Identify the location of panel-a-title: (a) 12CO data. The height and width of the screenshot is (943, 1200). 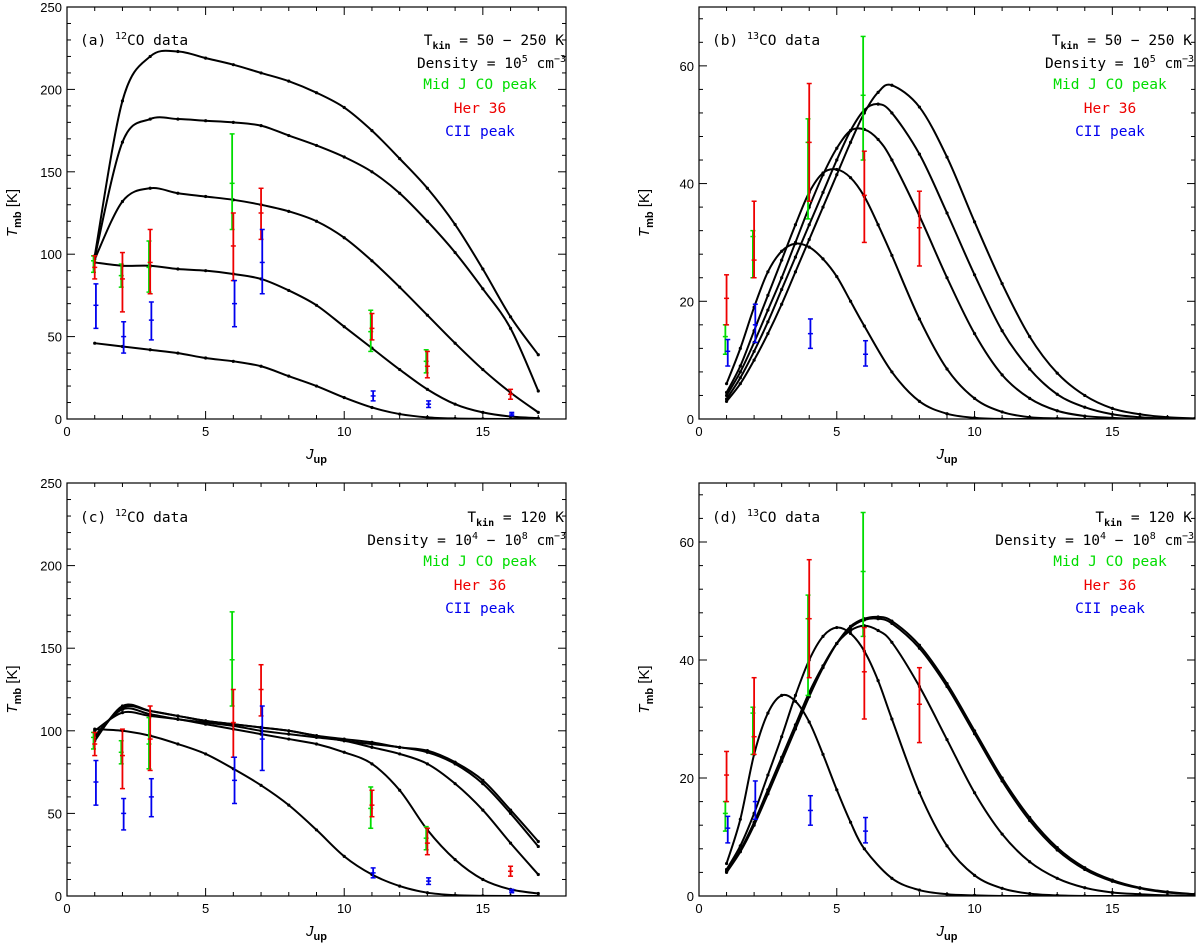
(134, 40).